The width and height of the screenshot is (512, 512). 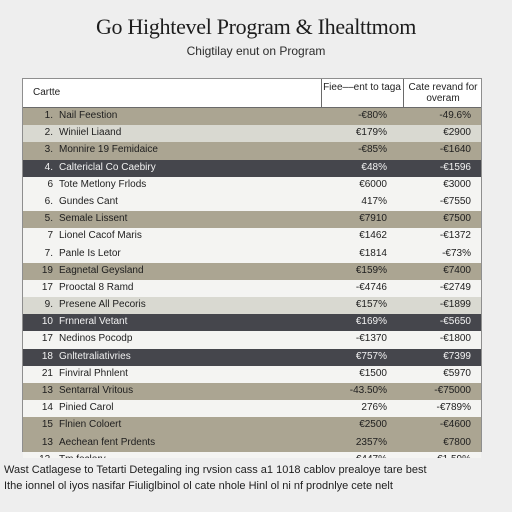 I want to click on table-row: 7. Panle Is Letor €1814 -€73%, so click(x=252, y=254).